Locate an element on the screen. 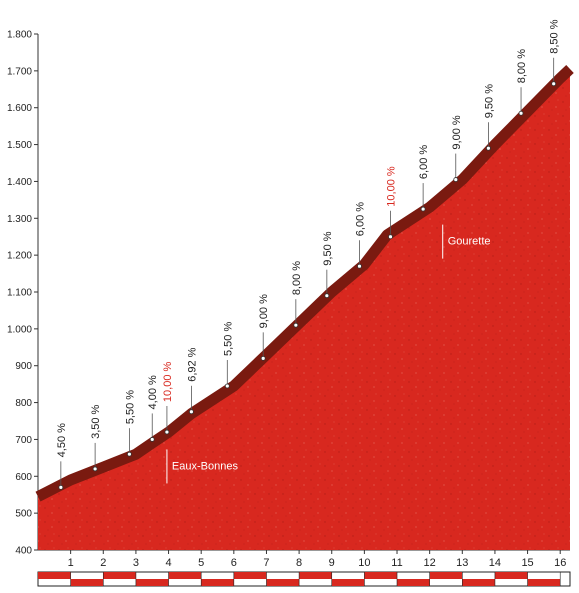  grade-label: 4,00 % is located at coordinates (153, 392).